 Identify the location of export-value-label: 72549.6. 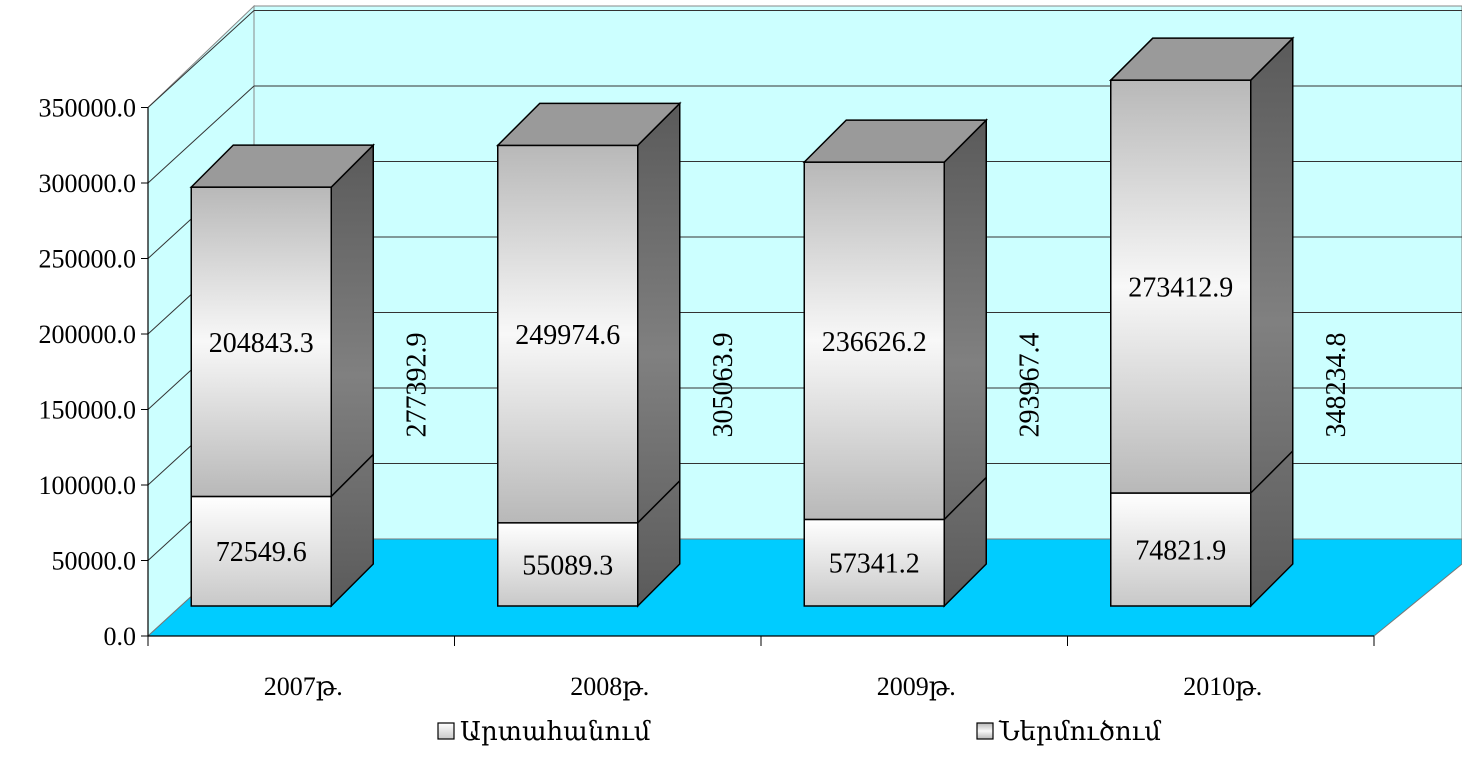
(261, 552).